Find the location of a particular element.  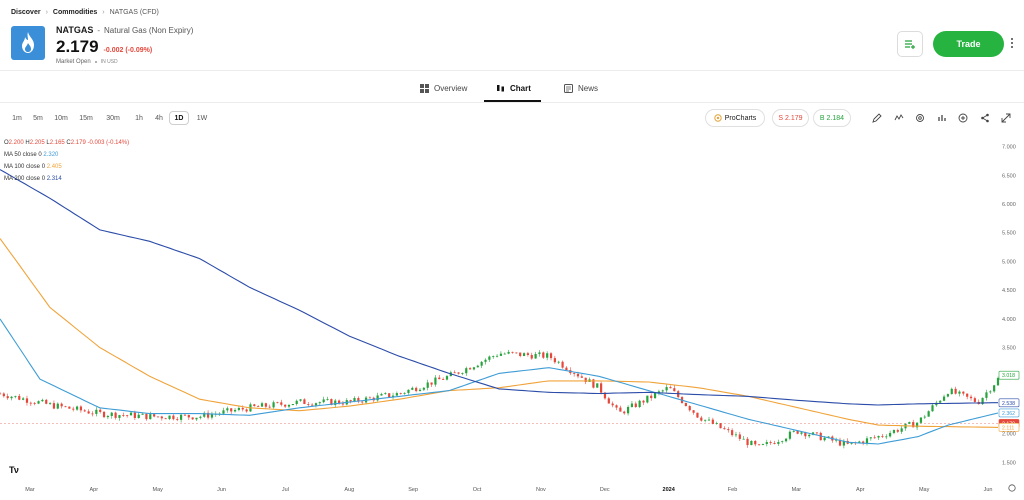

breadcrumb-discover: Discover is located at coordinates (26, 12).